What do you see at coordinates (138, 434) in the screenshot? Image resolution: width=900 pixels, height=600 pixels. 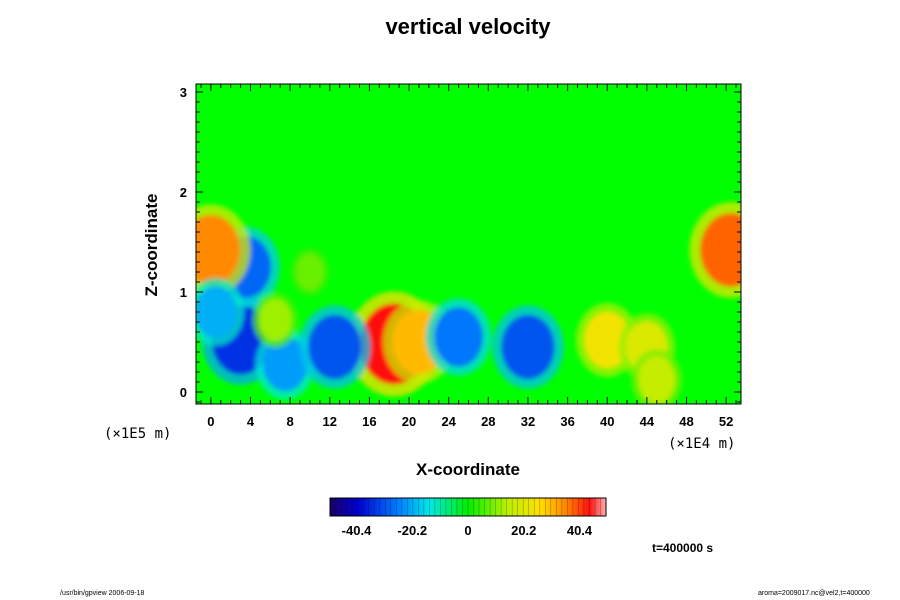 I see `y-scale-label: (×1E5 m)` at bounding box center [138, 434].